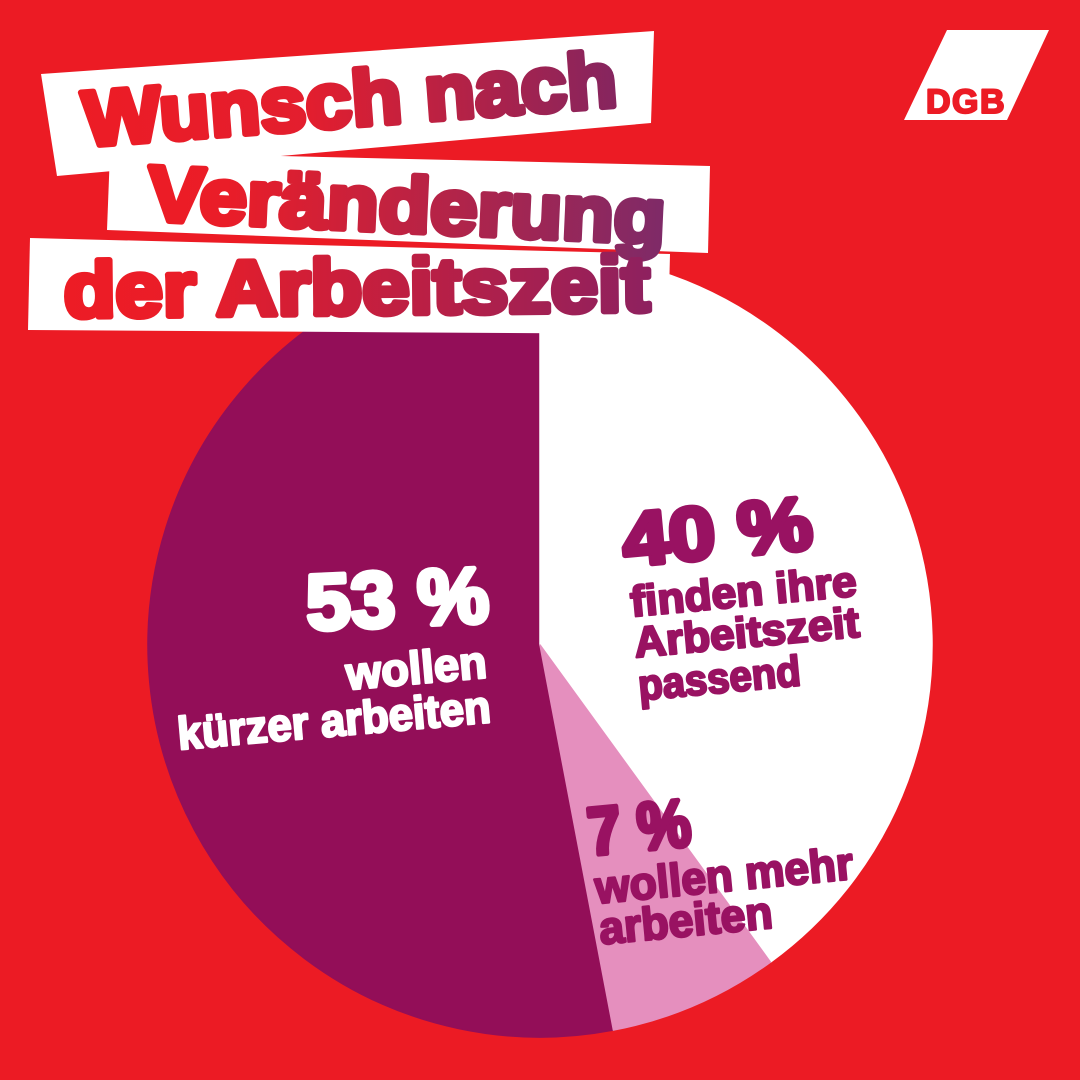 This screenshot has height=1080, width=1080. Describe the element at coordinates (739, 594) in the screenshot. I see `label-block-40: 40 % finden ihre Arbeitszeit passend` at that location.